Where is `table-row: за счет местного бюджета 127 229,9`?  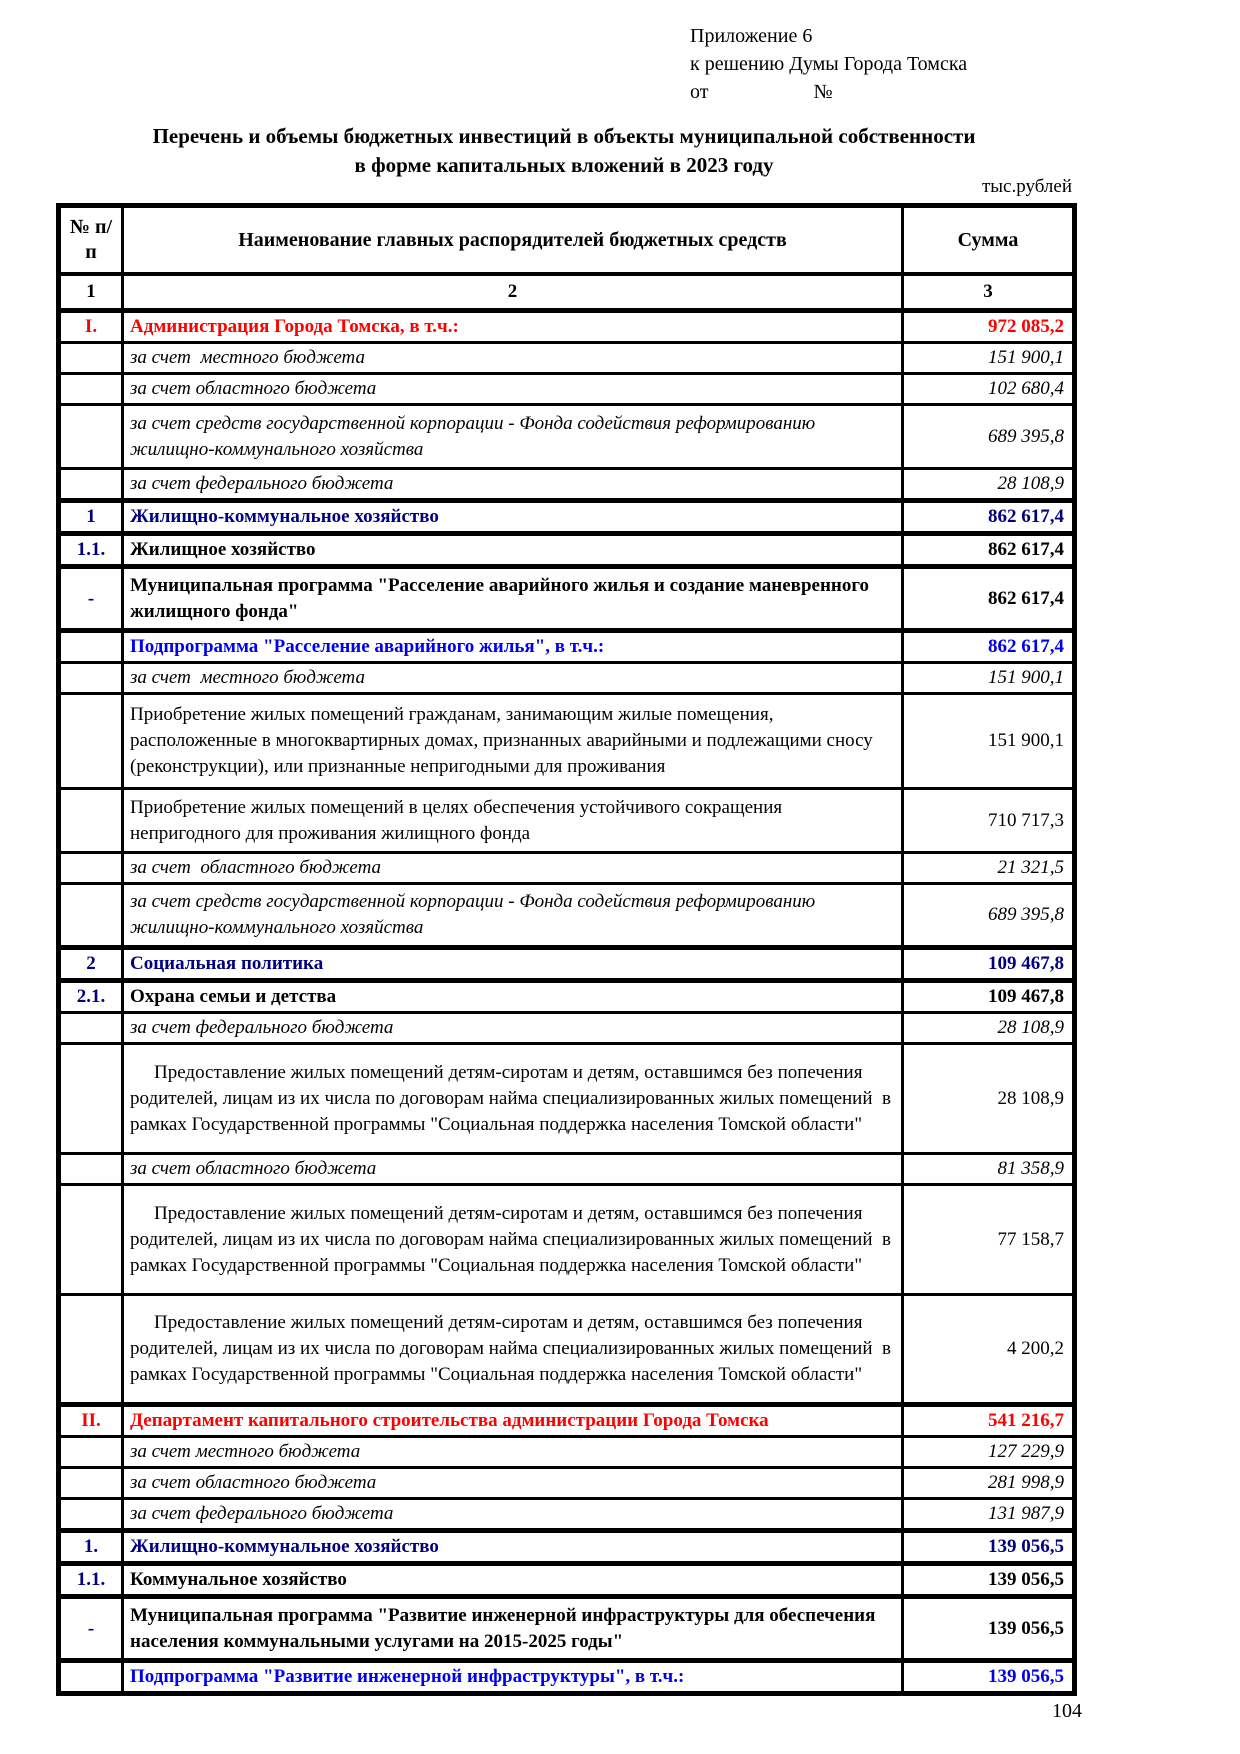
table-row: за счет местного бюджета 127 229,9 is located at coordinates (566, 1452).